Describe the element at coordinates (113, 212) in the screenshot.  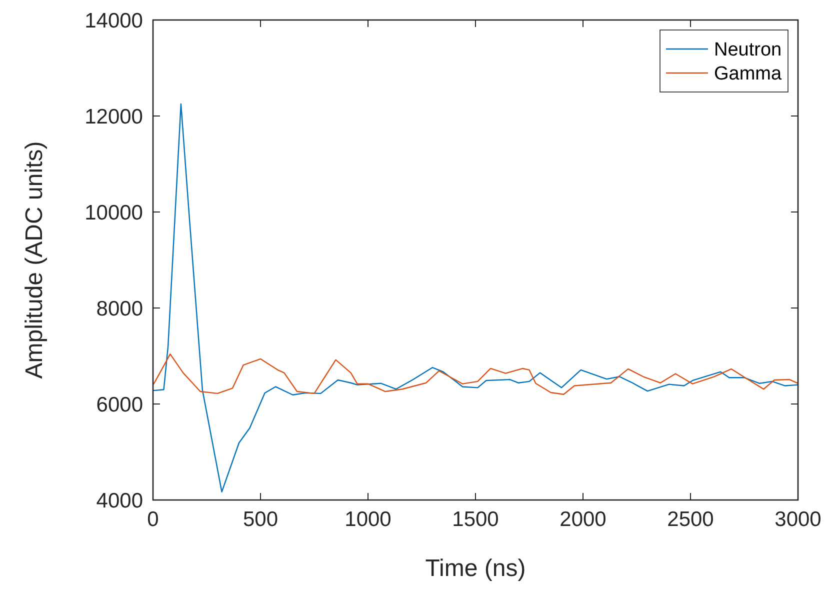
I see `y-tick-label: 10000` at that location.